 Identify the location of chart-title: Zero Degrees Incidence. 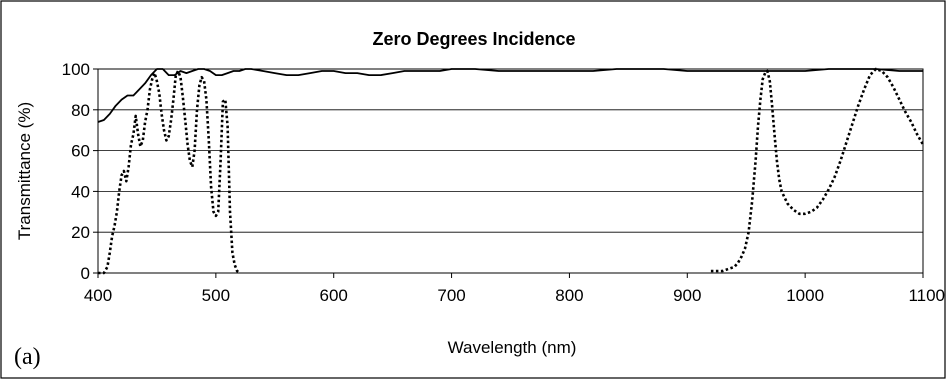
(473, 39).